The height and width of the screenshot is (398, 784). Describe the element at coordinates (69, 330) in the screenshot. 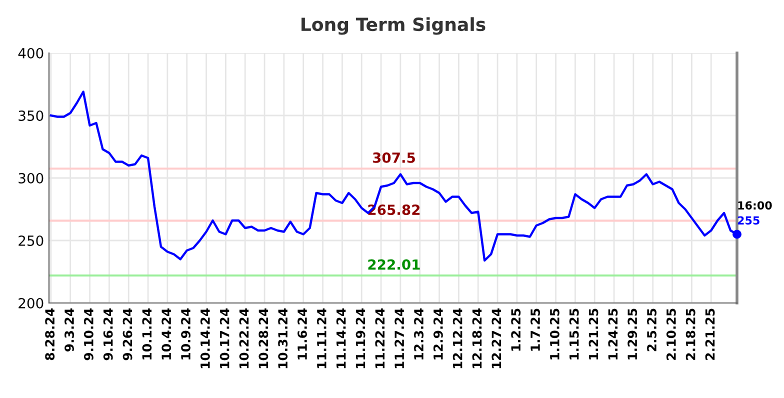

I see `x-tick-label: 9.3.24` at that location.